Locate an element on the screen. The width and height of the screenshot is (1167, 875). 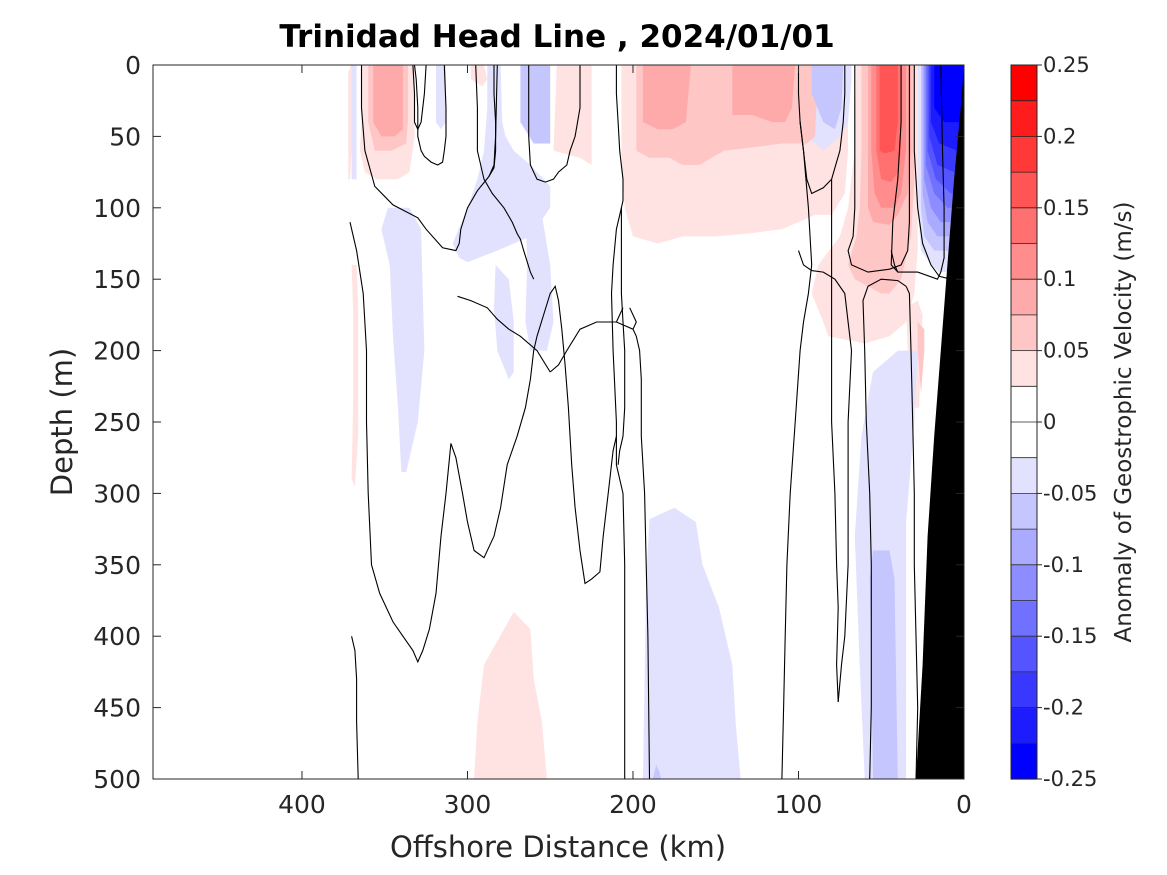
colorbar-tick-label-10: -0.2 is located at coordinates (1063, 708).